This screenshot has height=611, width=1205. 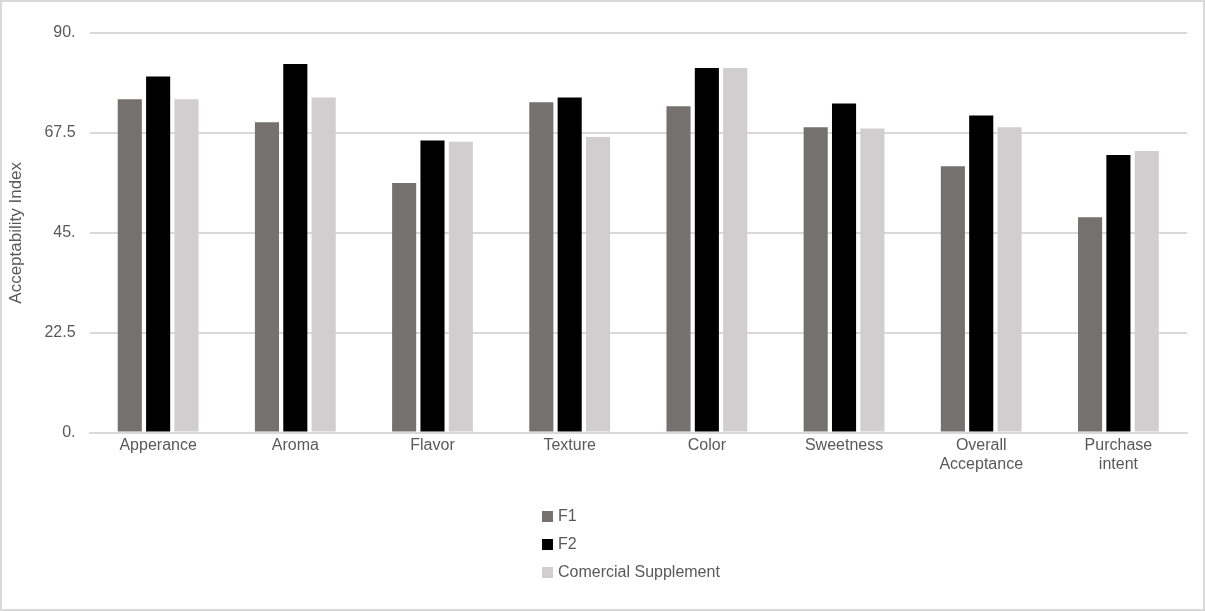 I want to click on x-tick-label: Sweetness, so click(x=844, y=444).